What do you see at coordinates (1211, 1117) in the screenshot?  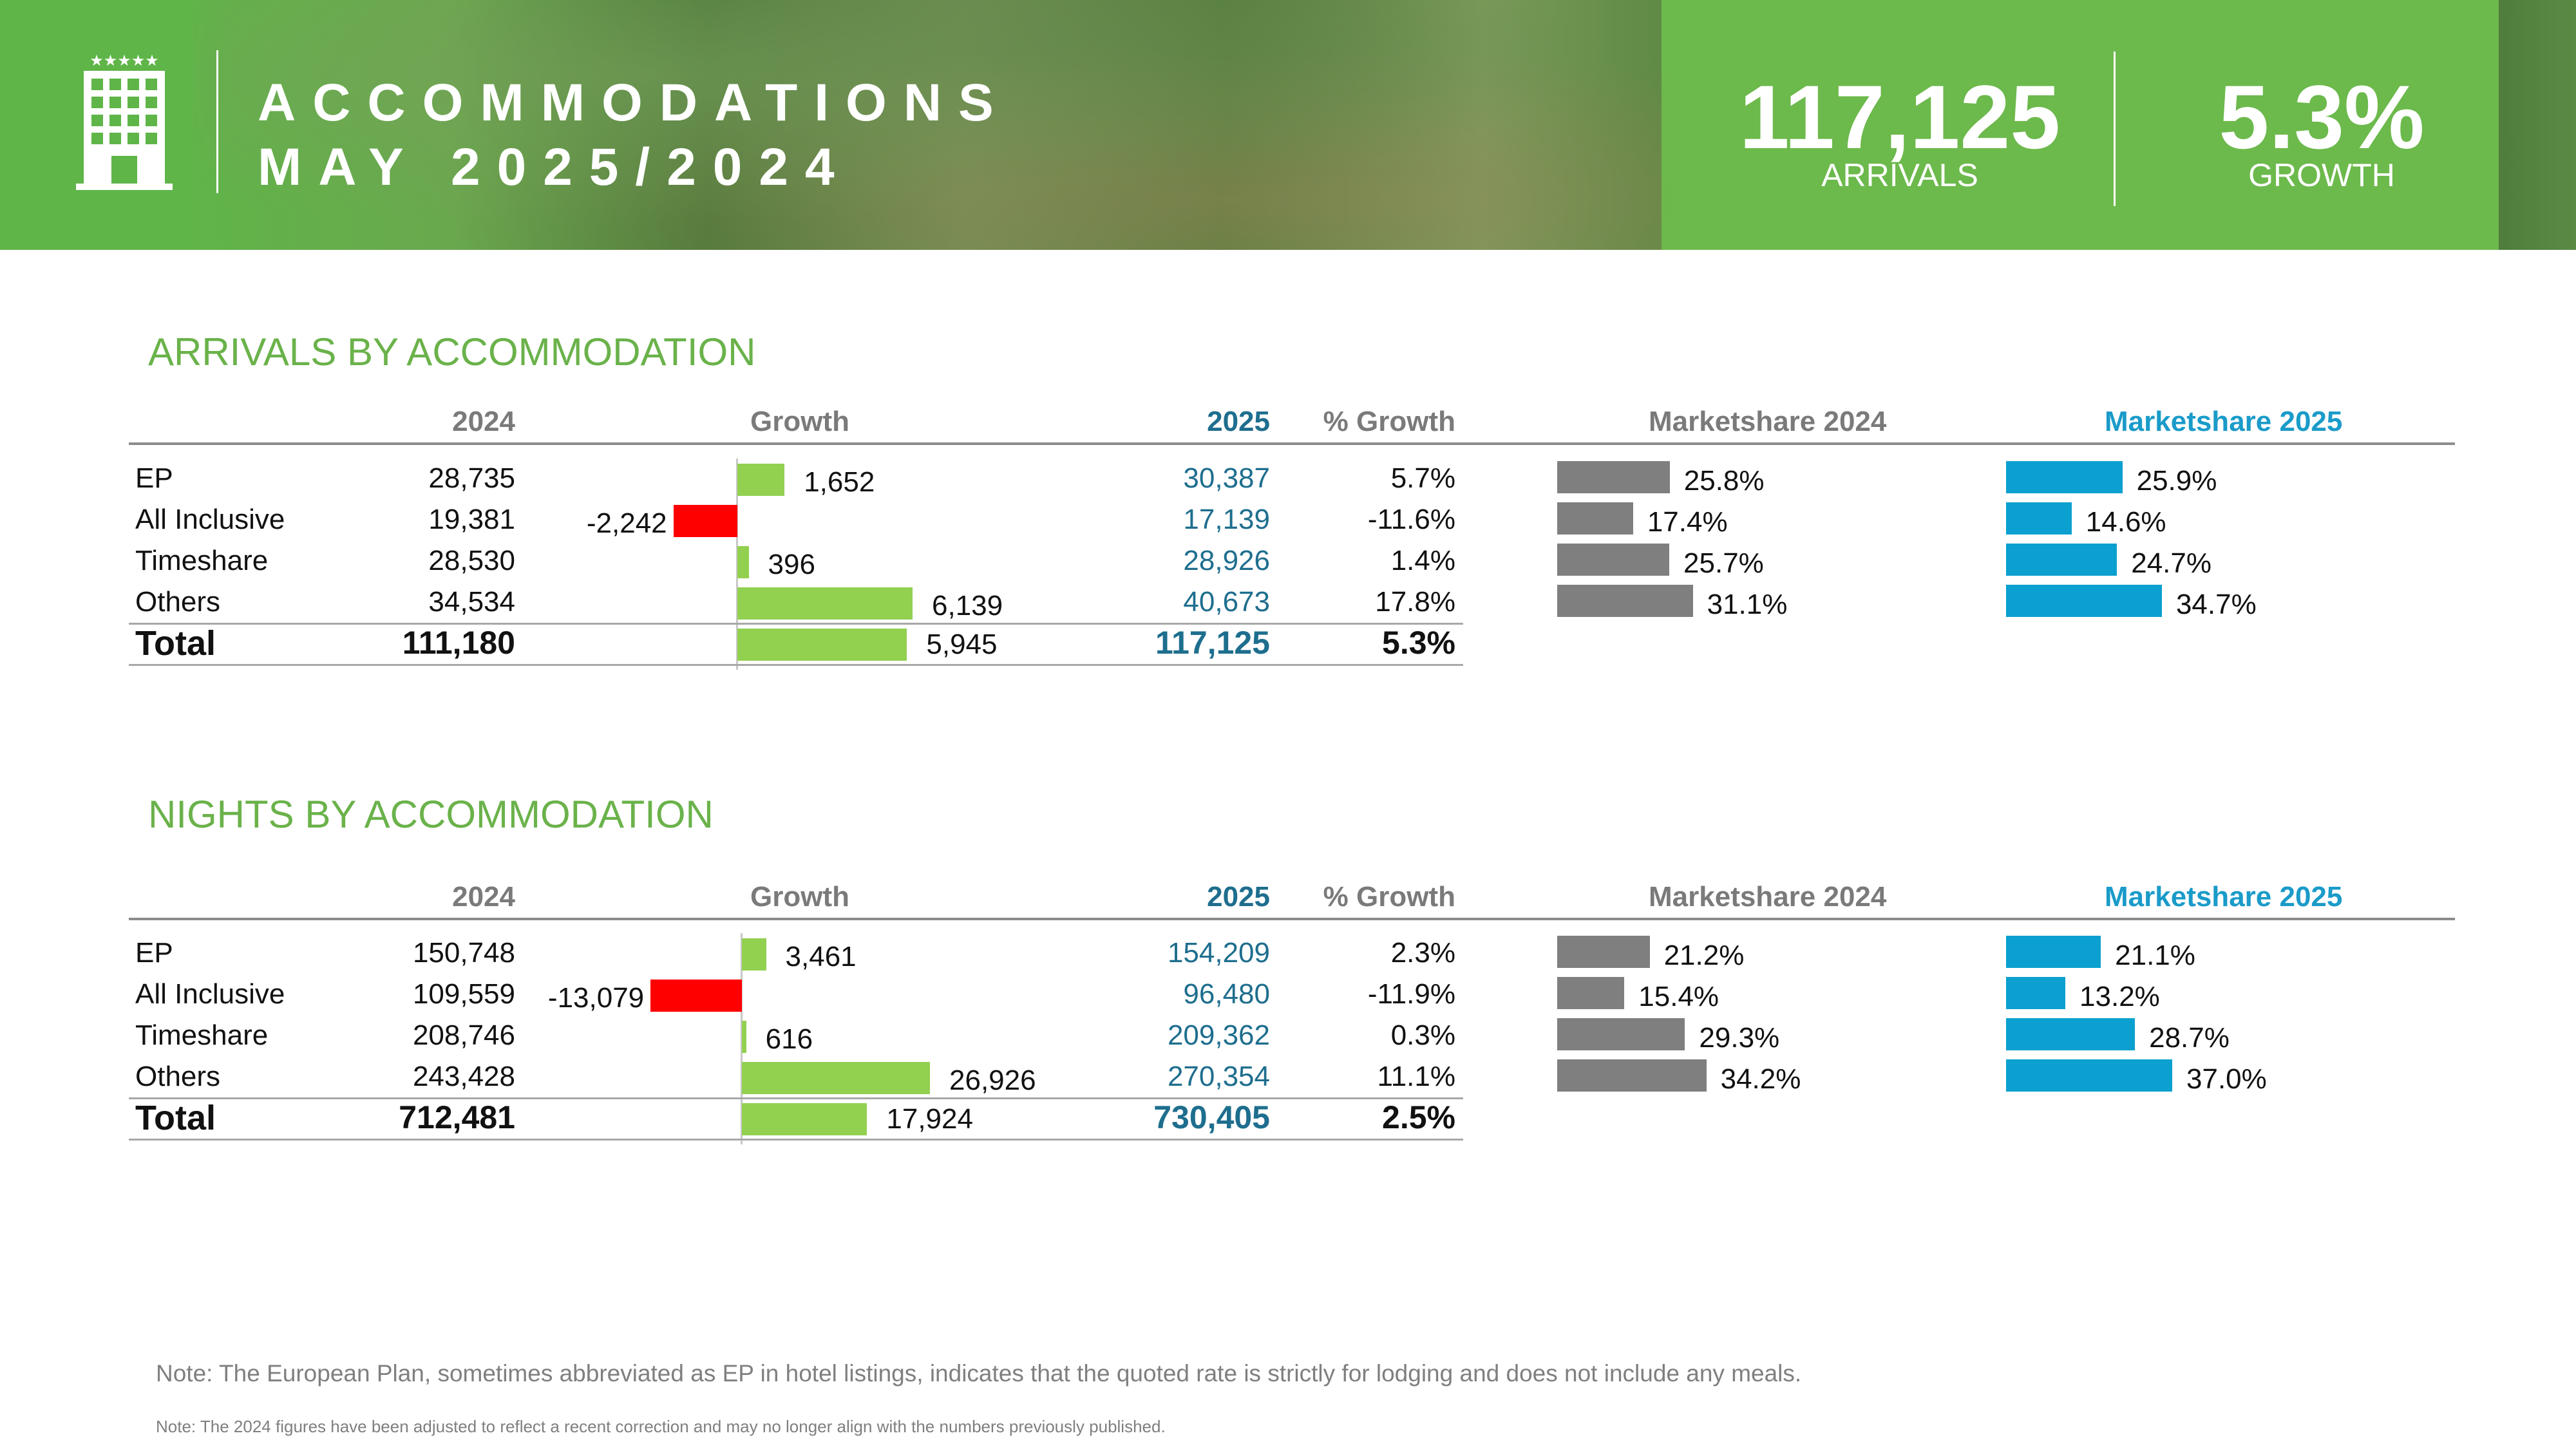 I see `nights-total-2025: 730,405` at bounding box center [1211, 1117].